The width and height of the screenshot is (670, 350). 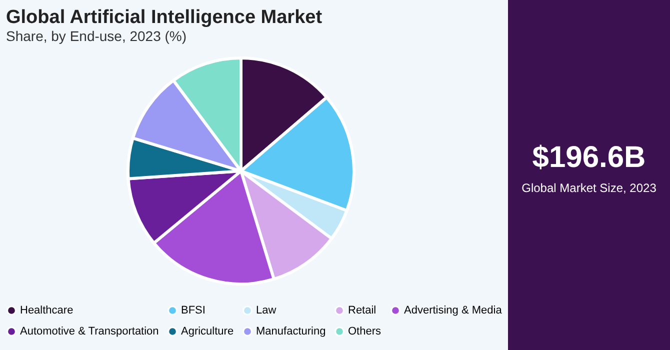 I want to click on text: $196.6B, so click(x=589, y=157).